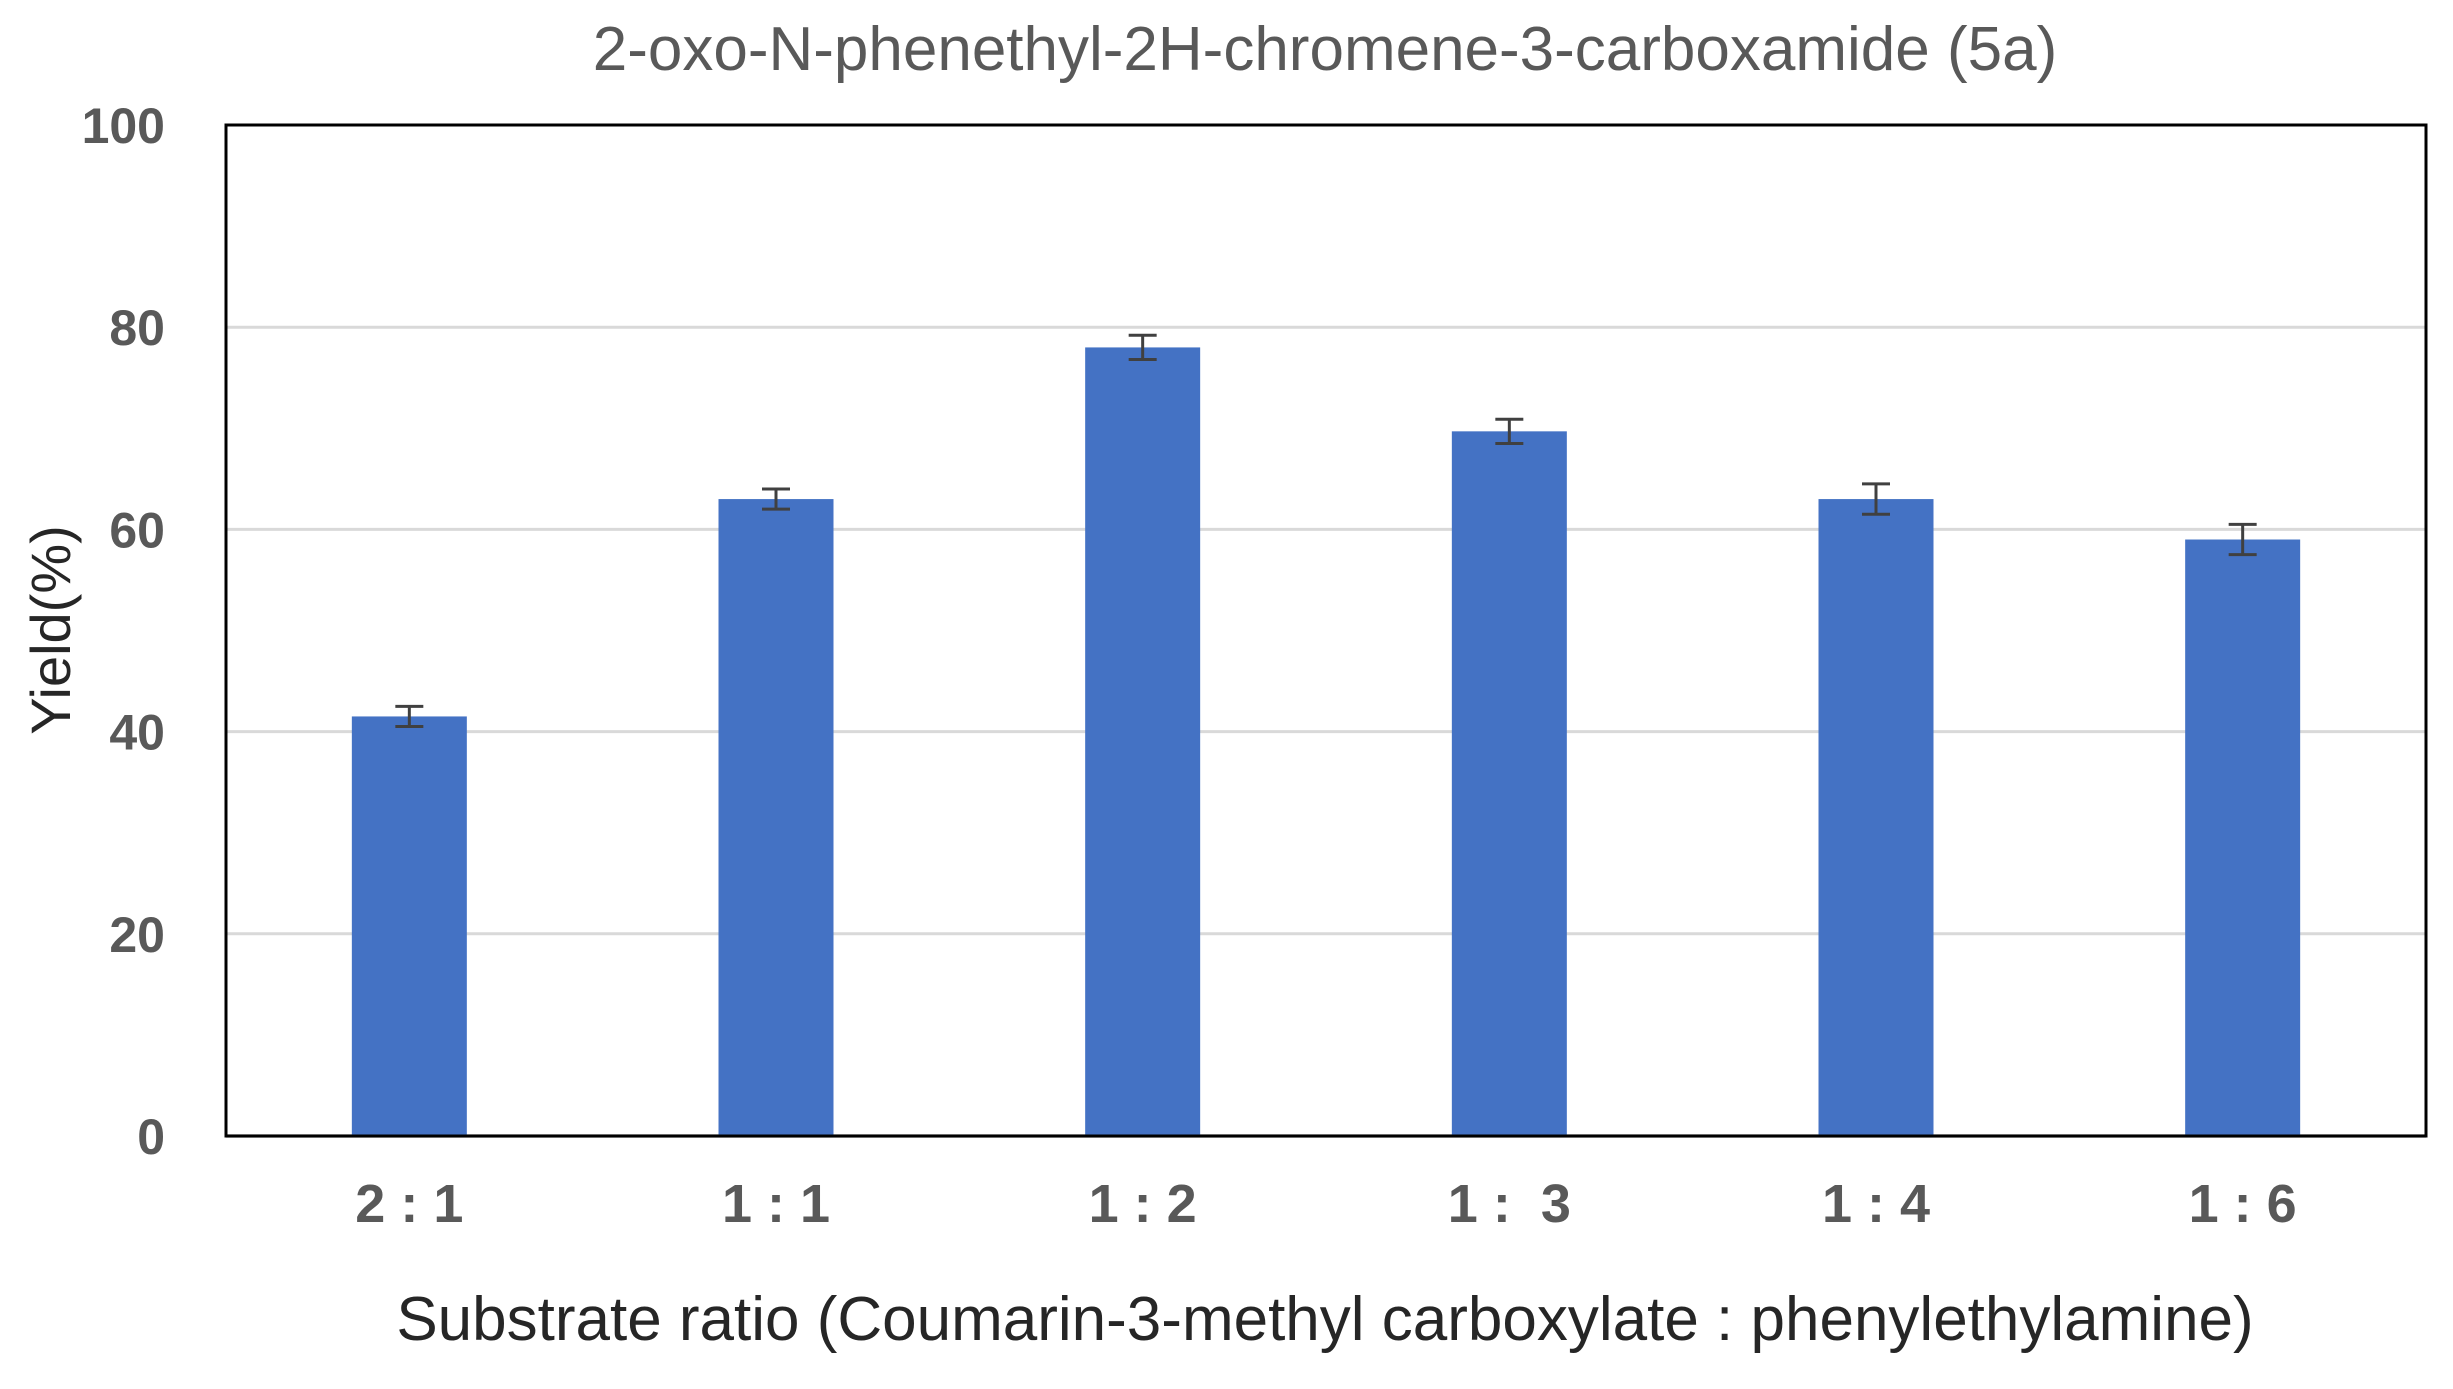 Image resolution: width=2453 pixels, height=1389 pixels. I want to click on y-tick-label: 0, so click(151, 1137).